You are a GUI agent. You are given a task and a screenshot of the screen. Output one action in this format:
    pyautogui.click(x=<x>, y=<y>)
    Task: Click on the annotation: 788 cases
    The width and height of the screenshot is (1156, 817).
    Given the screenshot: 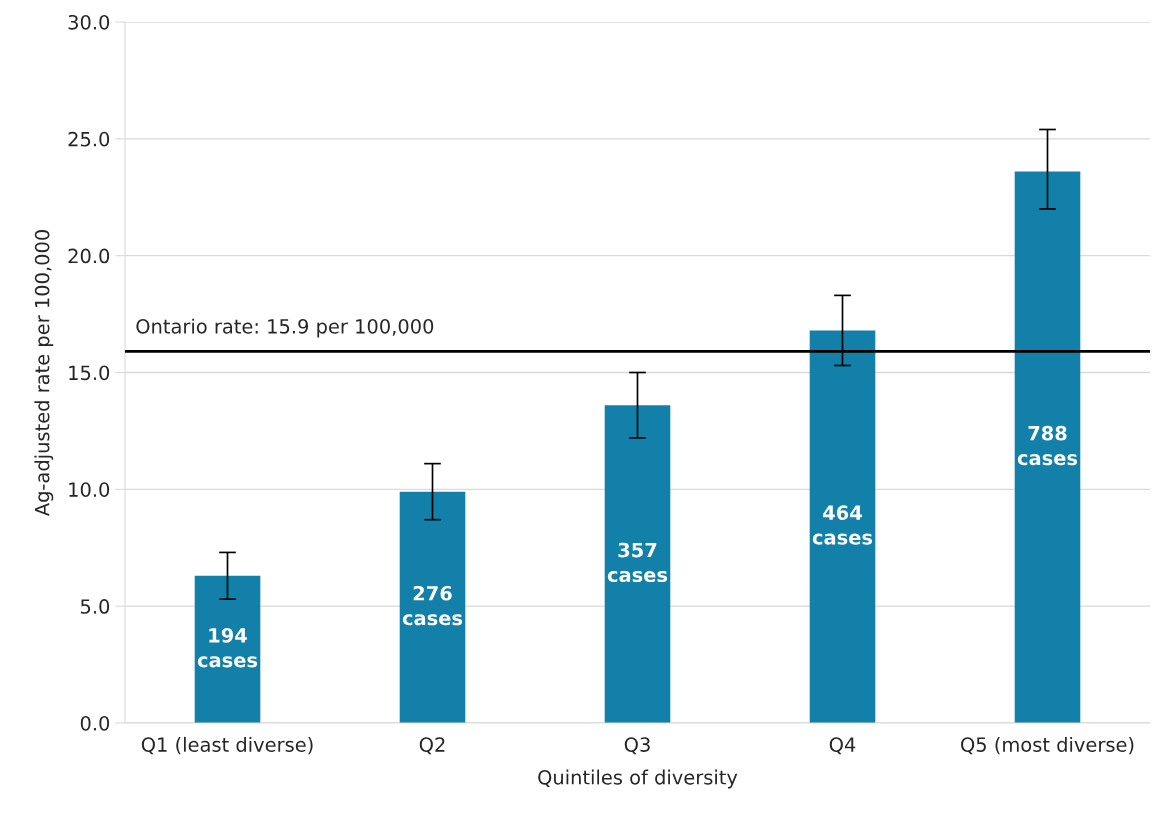 What is the action you would take?
    pyautogui.click(x=1047, y=445)
    